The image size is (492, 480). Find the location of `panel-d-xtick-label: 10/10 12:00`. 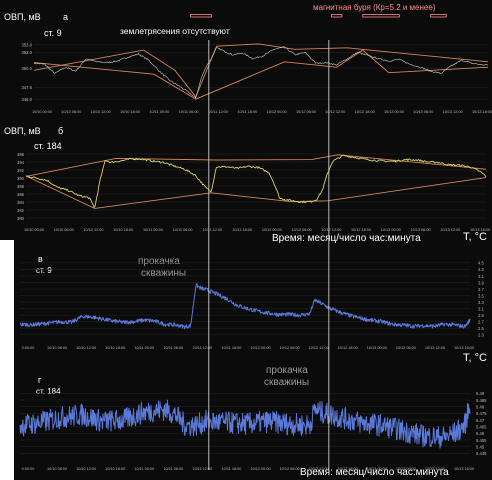

panel-d-xtick-label: 10/10 12:00 is located at coordinates (86, 469).